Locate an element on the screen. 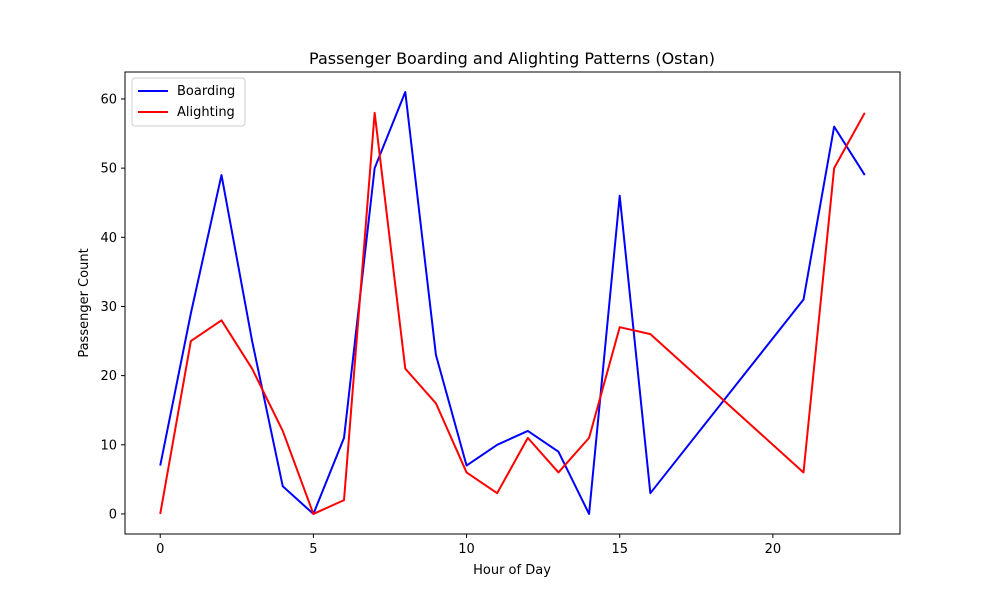 Image resolution: width=1000 pixels, height=604 pixels. x-axis-ticks: 0 5 10 15 20 is located at coordinates (468, 545).